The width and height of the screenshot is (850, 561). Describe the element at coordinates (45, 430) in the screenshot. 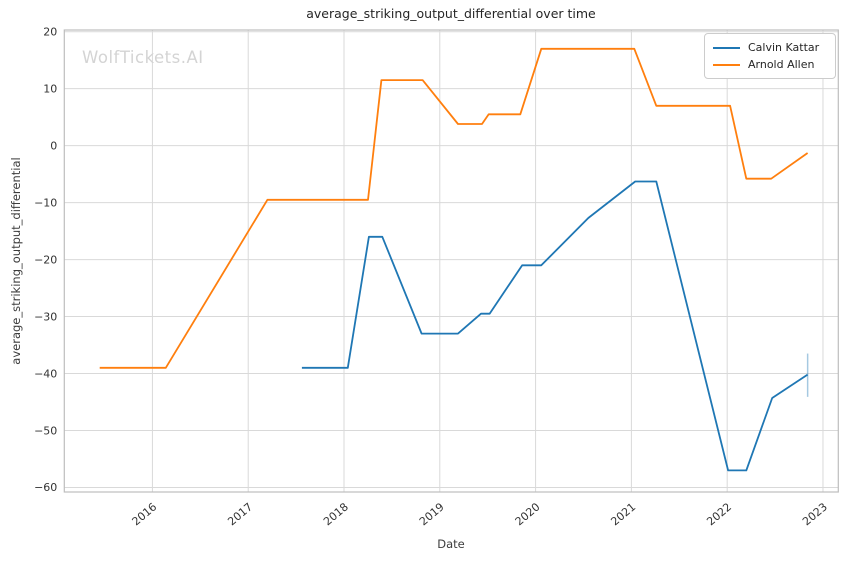

I see `y-tick-label: −50` at that location.